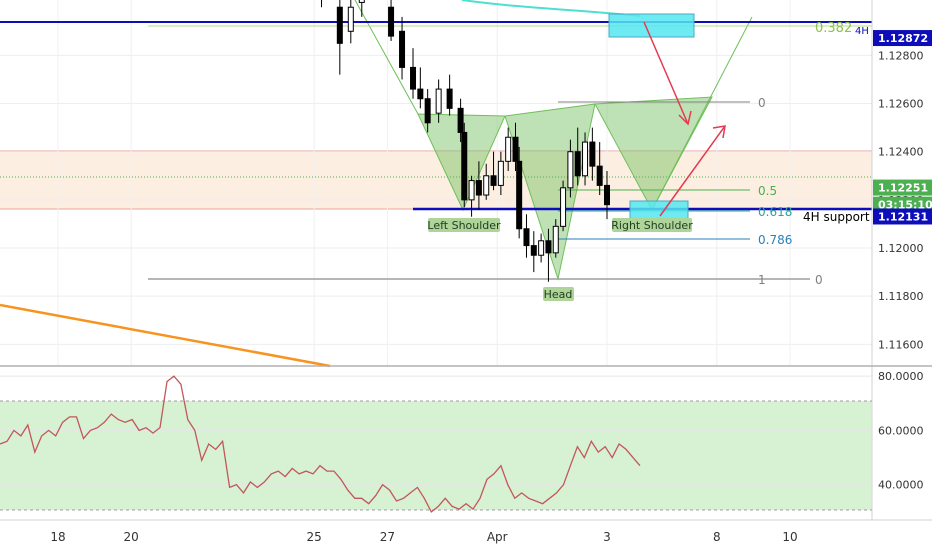 The image size is (932, 550). Describe the element at coordinates (902, 127) in the screenshot. I see `price-badges: 1.12872 1.12251 03:15:101.12131` at that location.